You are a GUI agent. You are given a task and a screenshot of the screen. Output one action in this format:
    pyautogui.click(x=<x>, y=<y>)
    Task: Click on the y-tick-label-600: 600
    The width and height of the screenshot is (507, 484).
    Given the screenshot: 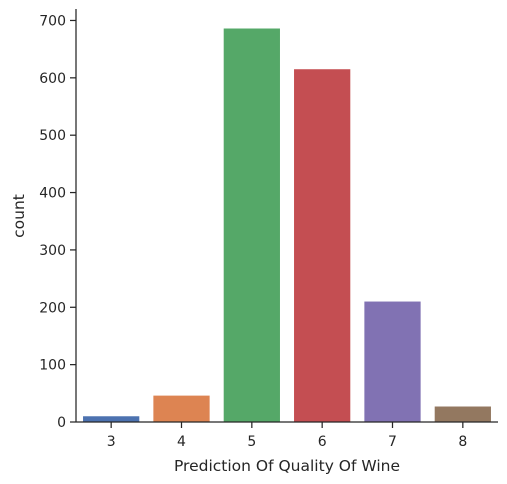 What is the action you would take?
    pyautogui.click(x=52, y=79)
    